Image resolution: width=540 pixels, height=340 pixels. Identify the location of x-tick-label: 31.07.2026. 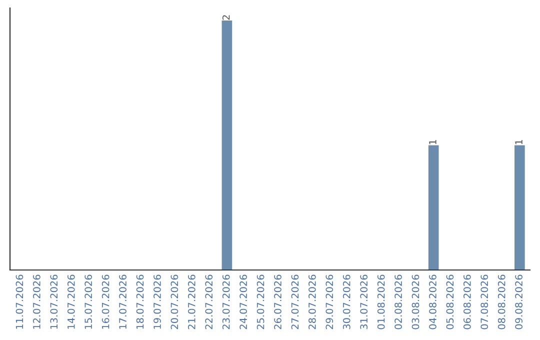
(364, 302).